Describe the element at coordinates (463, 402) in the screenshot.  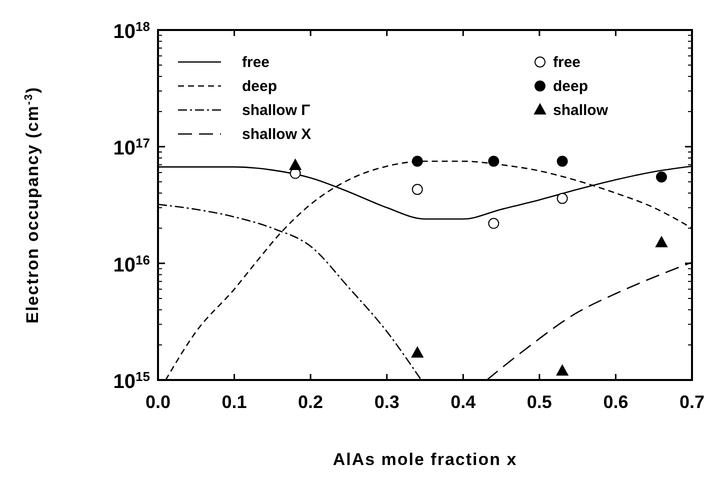
I see `x-tick-label: 0.4` at that location.